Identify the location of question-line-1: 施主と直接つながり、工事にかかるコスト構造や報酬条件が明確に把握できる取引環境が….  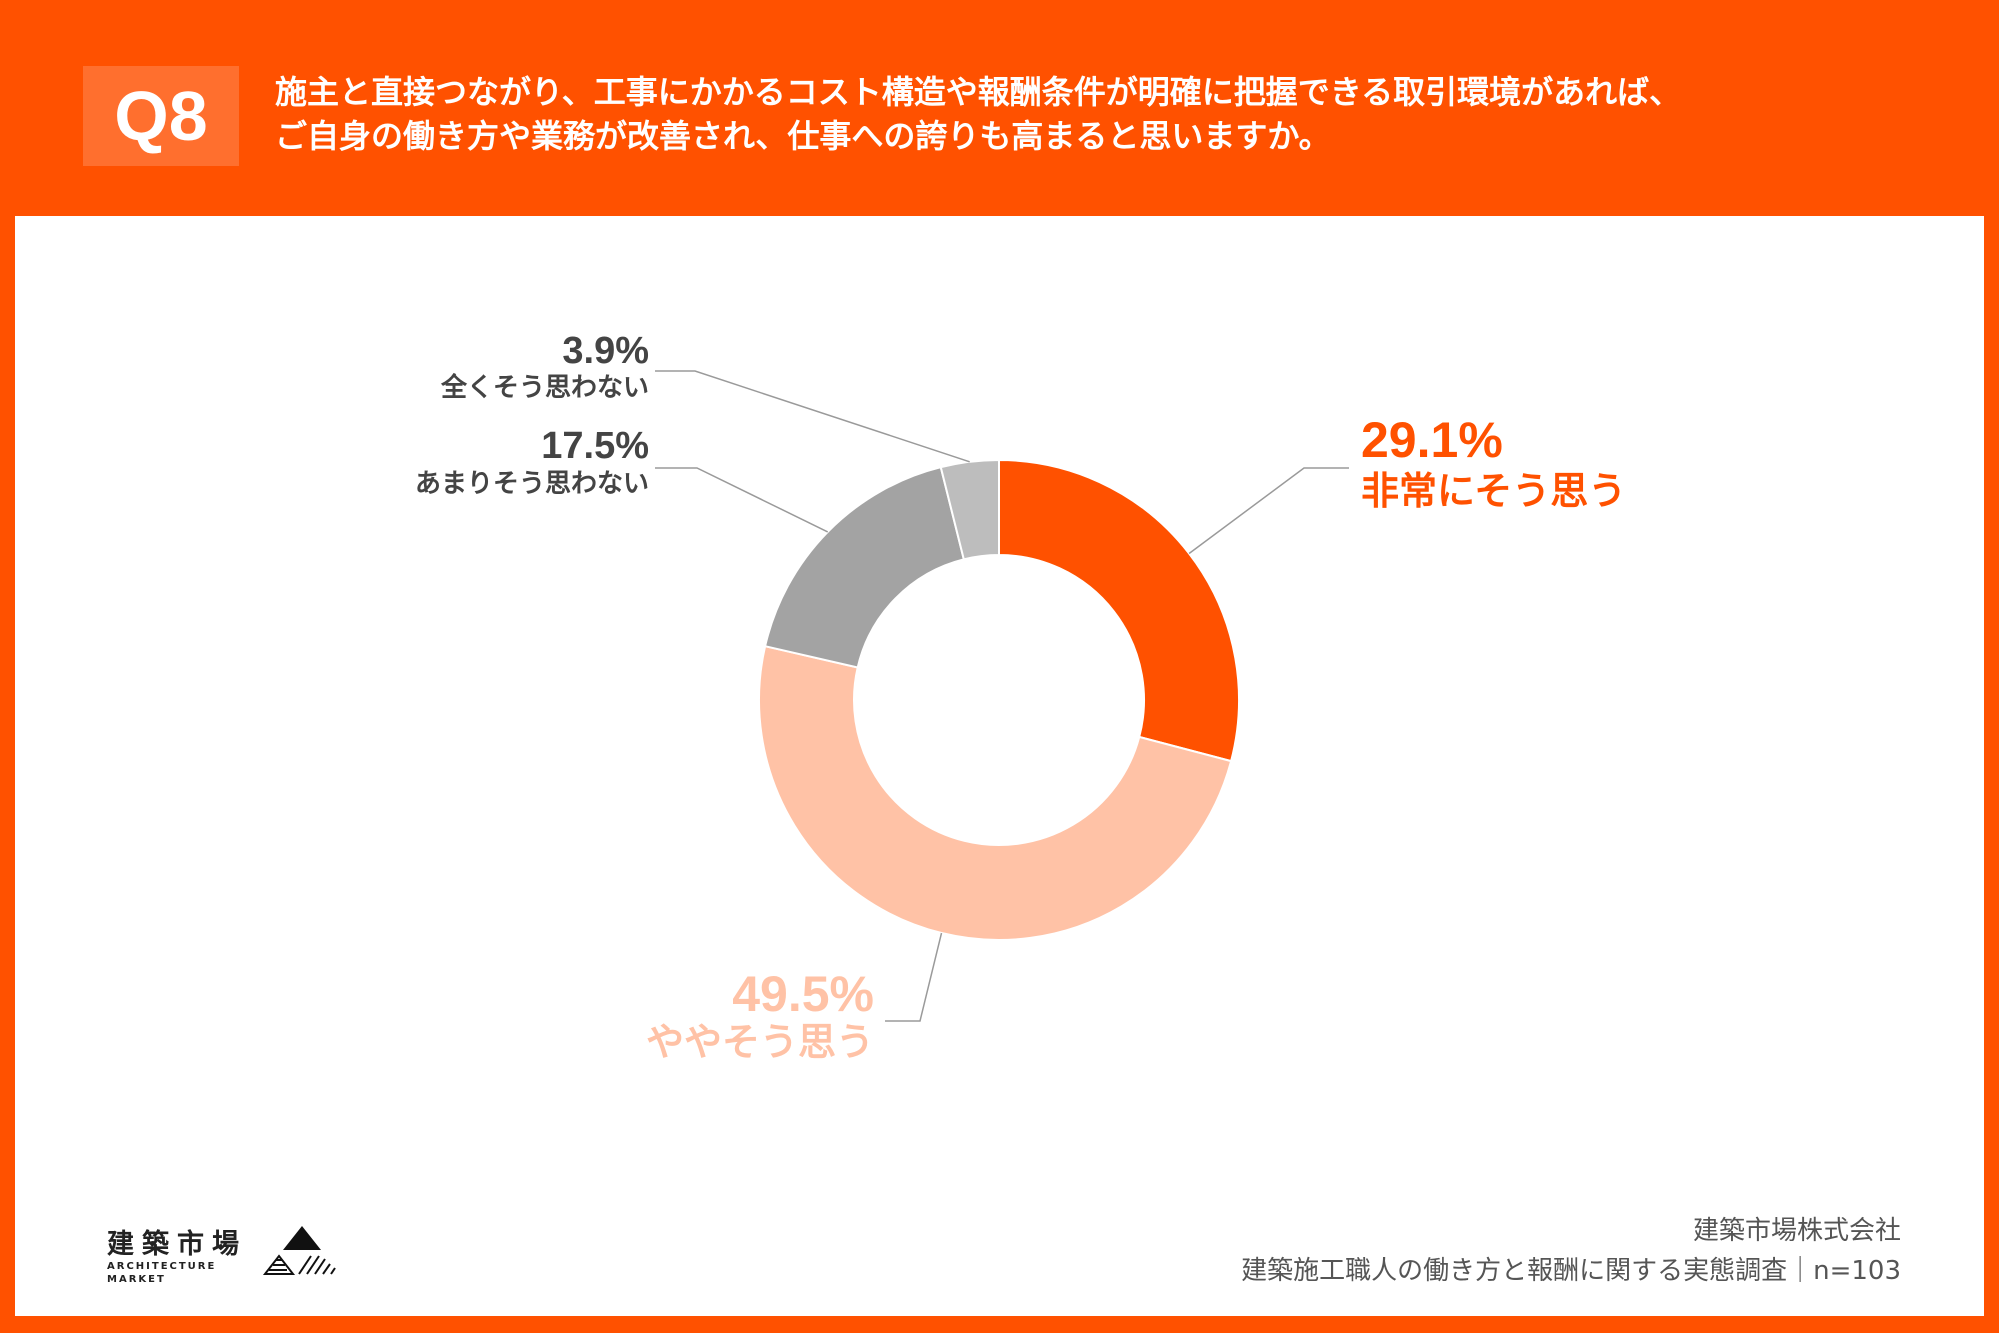
(978, 92).